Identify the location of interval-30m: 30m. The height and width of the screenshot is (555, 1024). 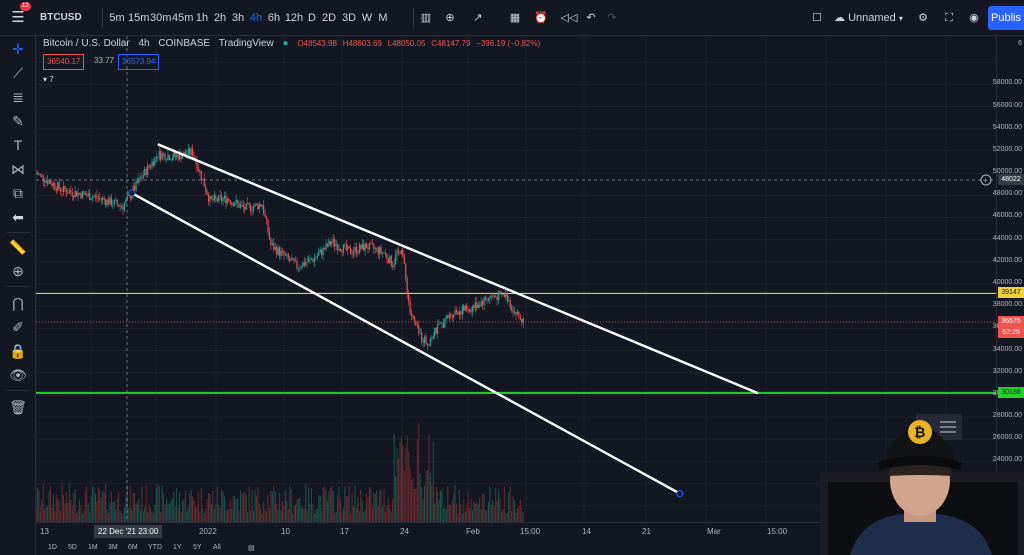
(161, 18).